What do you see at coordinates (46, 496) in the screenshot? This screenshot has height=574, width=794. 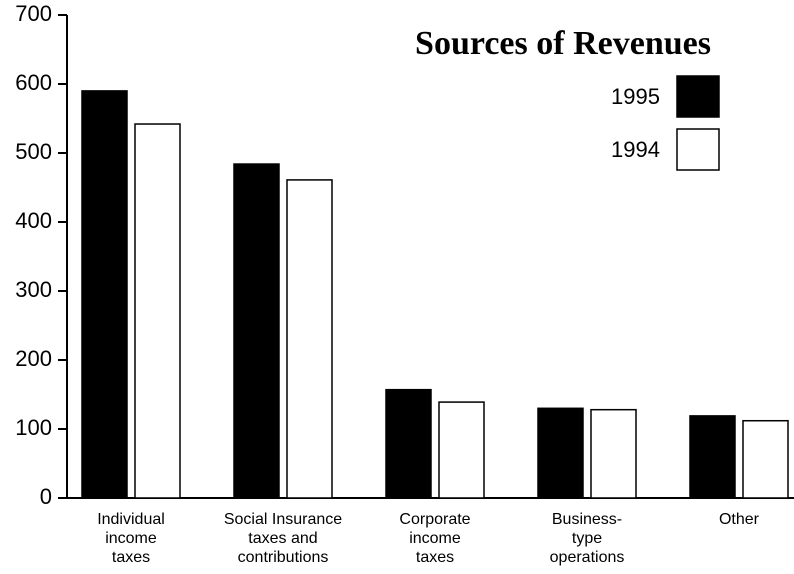 I see `y-tick-label: 0` at bounding box center [46, 496].